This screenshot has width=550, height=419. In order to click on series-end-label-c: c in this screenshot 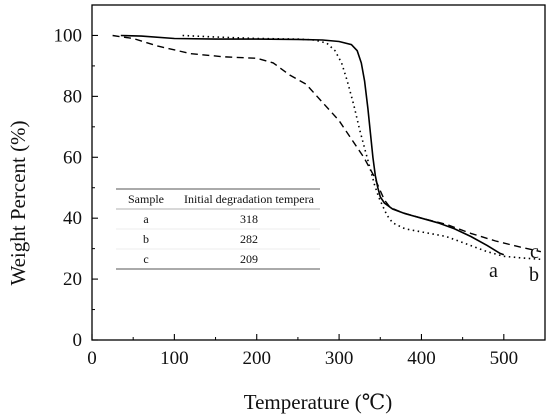, I will do `click(534, 252)`.